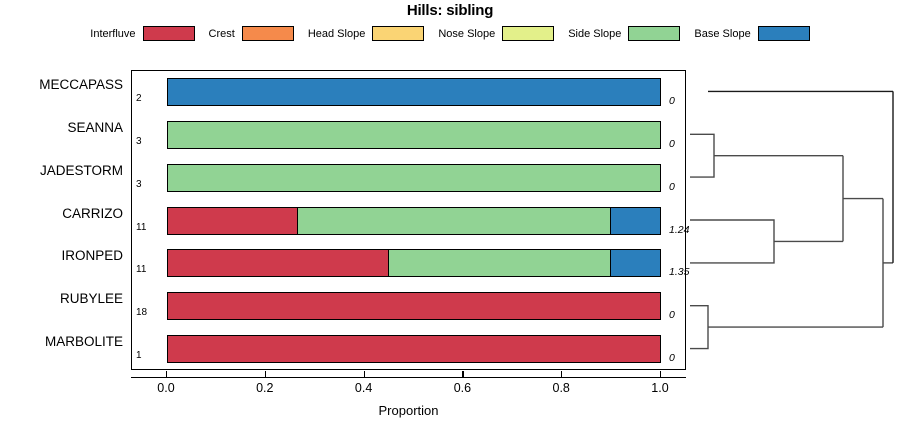 The image size is (900, 440). Describe the element at coordinates (113, 33) in the screenshot. I see `legend-item-label: Interfluve` at that location.